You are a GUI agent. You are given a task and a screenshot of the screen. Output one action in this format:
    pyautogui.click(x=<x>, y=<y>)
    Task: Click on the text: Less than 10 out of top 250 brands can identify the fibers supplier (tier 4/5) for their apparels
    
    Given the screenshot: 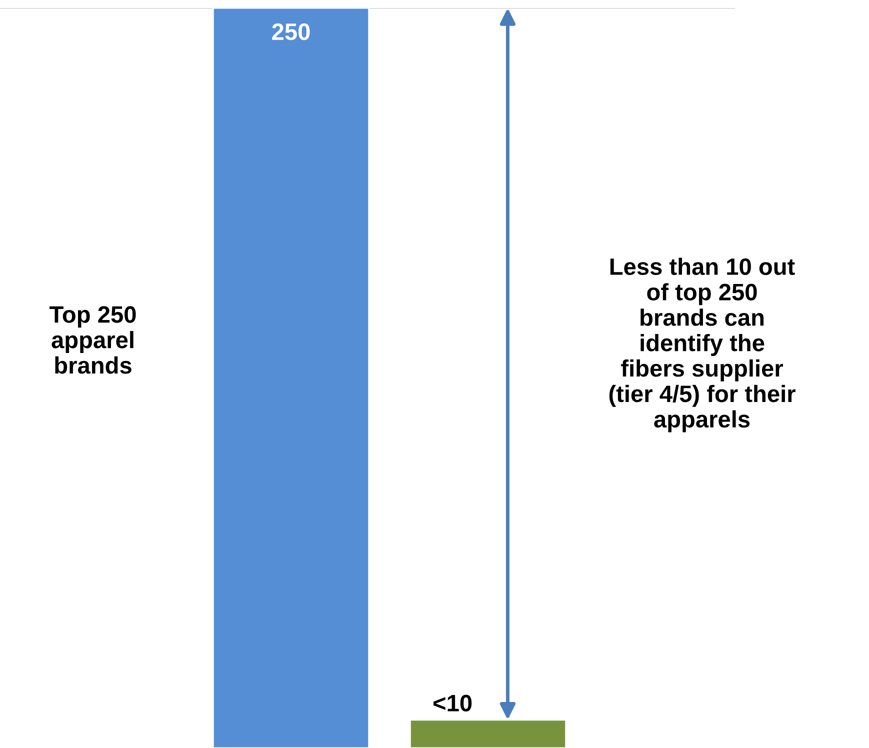 What is the action you would take?
    pyautogui.click(x=702, y=345)
    